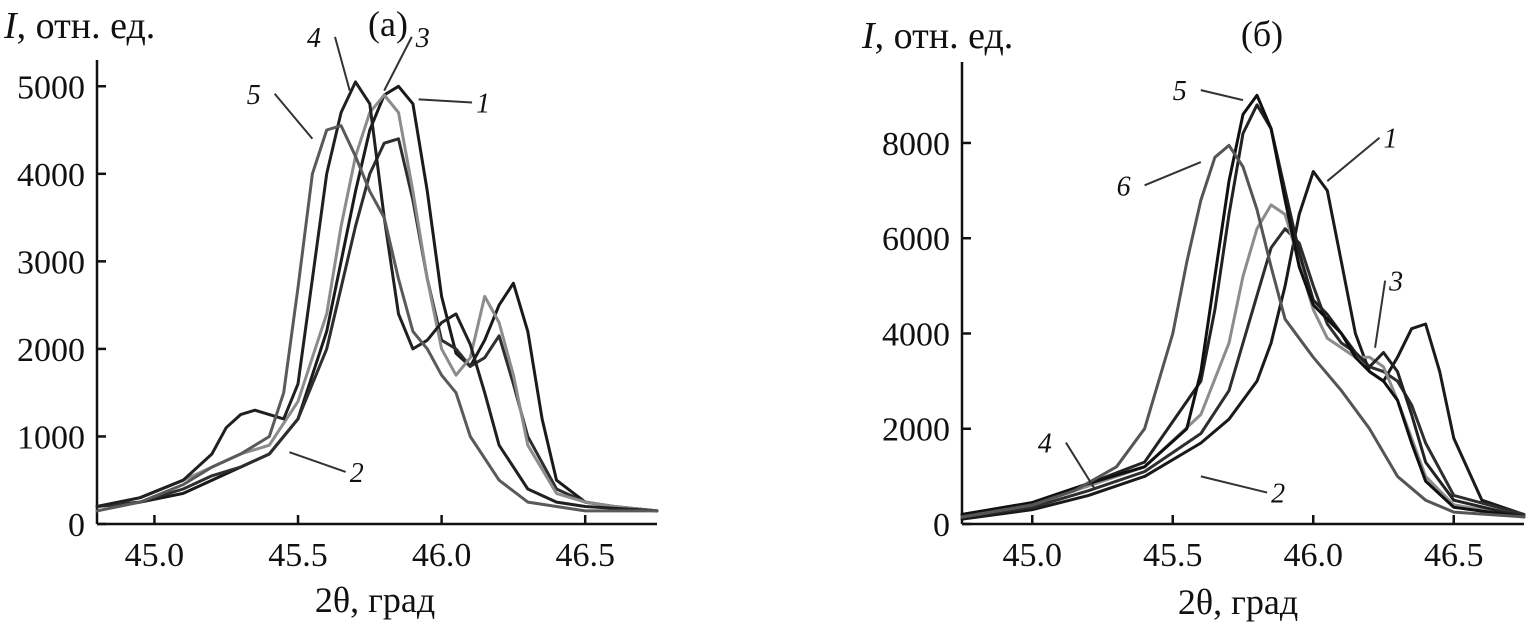  What do you see at coordinates (1238, 602) in the screenshot?
I see `x-axis-label-b: 2θ, град` at bounding box center [1238, 602].